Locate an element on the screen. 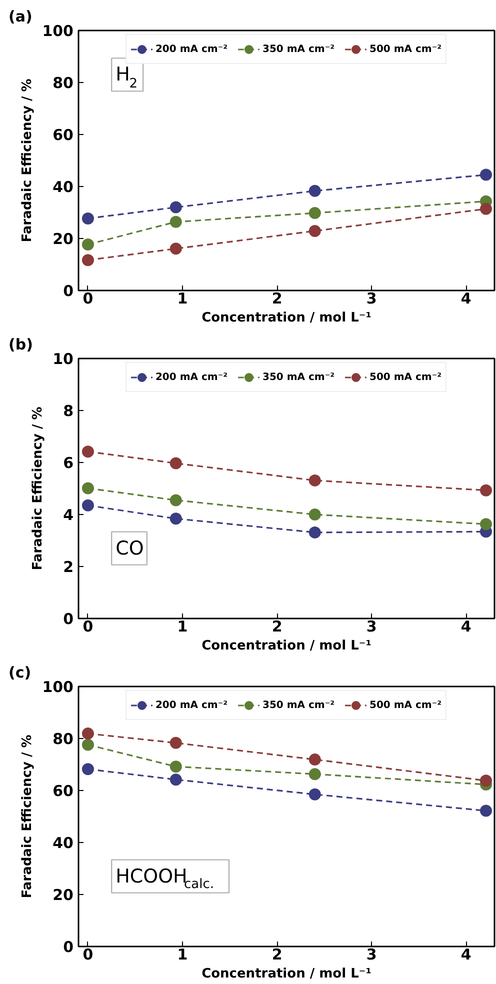 This screenshot has width=496, height=984. chart-title: (b) is located at coordinates (20, 345).